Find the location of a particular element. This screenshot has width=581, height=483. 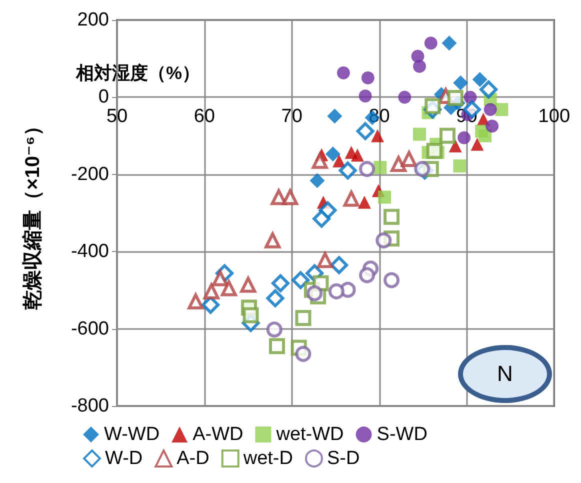

legend-label: S-WD is located at coordinates (402, 434).